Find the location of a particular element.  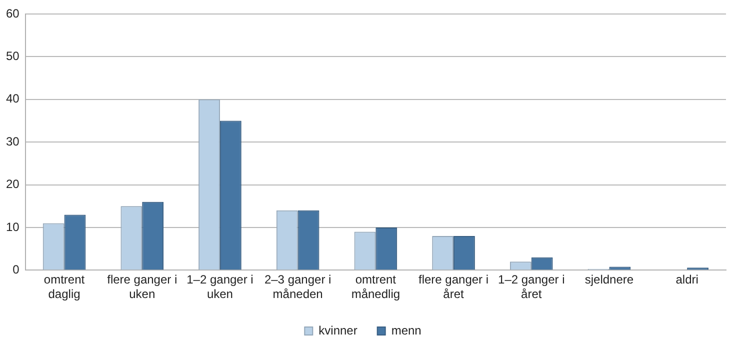

x-tick-label: omtrent månedlig is located at coordinates (375, 287).